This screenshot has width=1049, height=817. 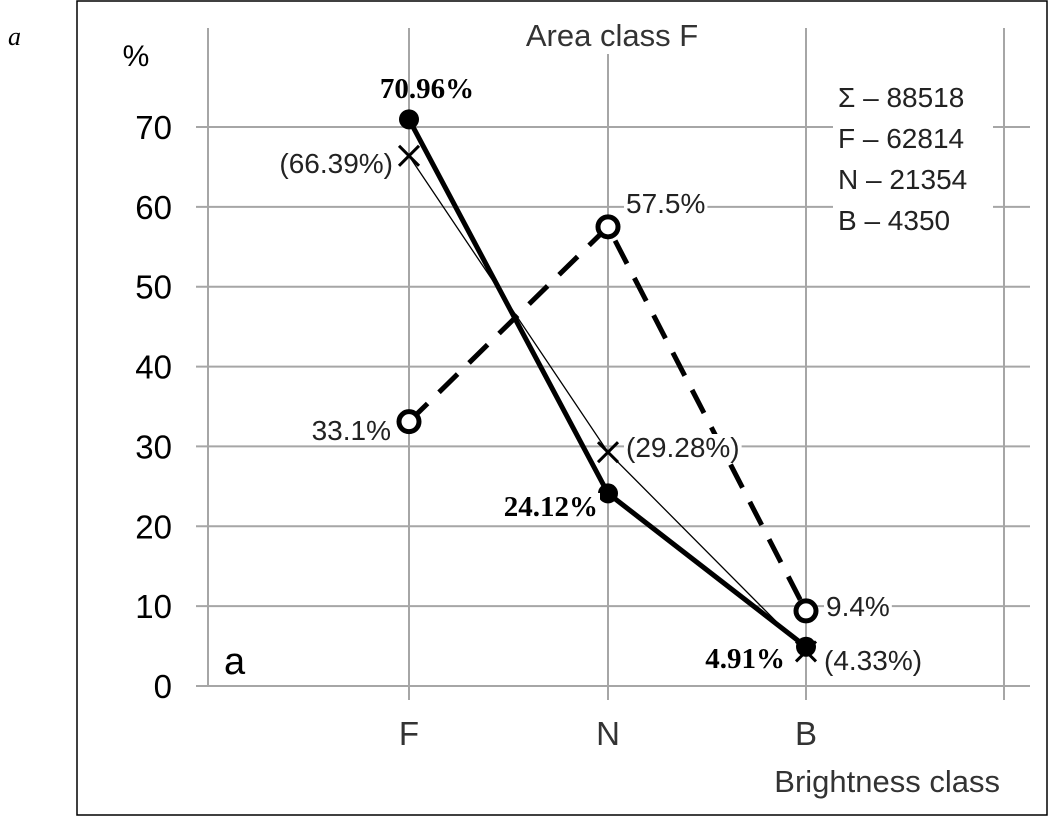 I want to click on data-label-series-1-B: (4.33%), so click(x=873, y=660).